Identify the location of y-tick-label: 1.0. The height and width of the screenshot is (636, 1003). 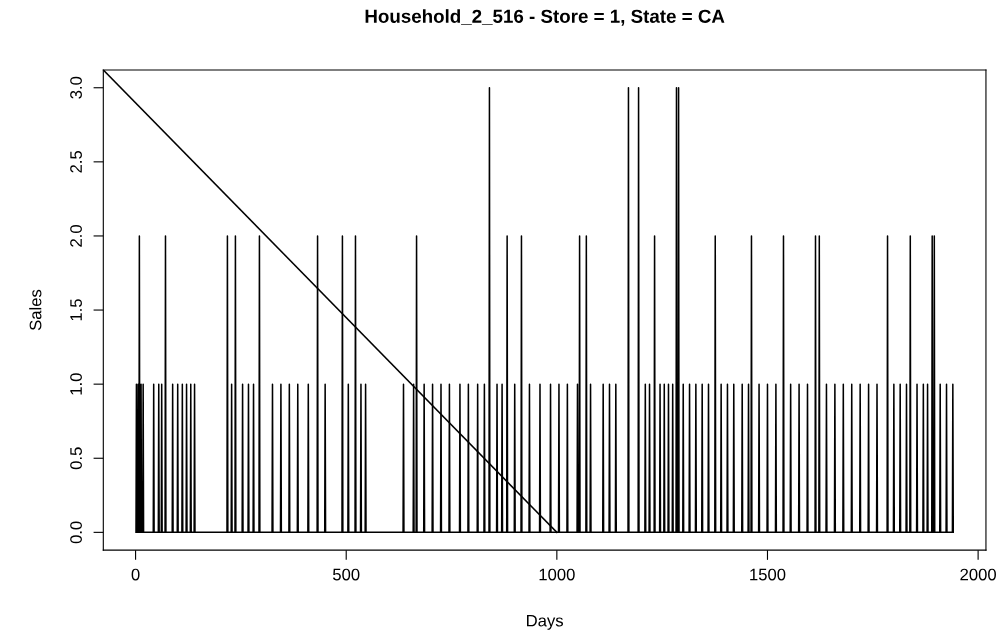
(76, 384).